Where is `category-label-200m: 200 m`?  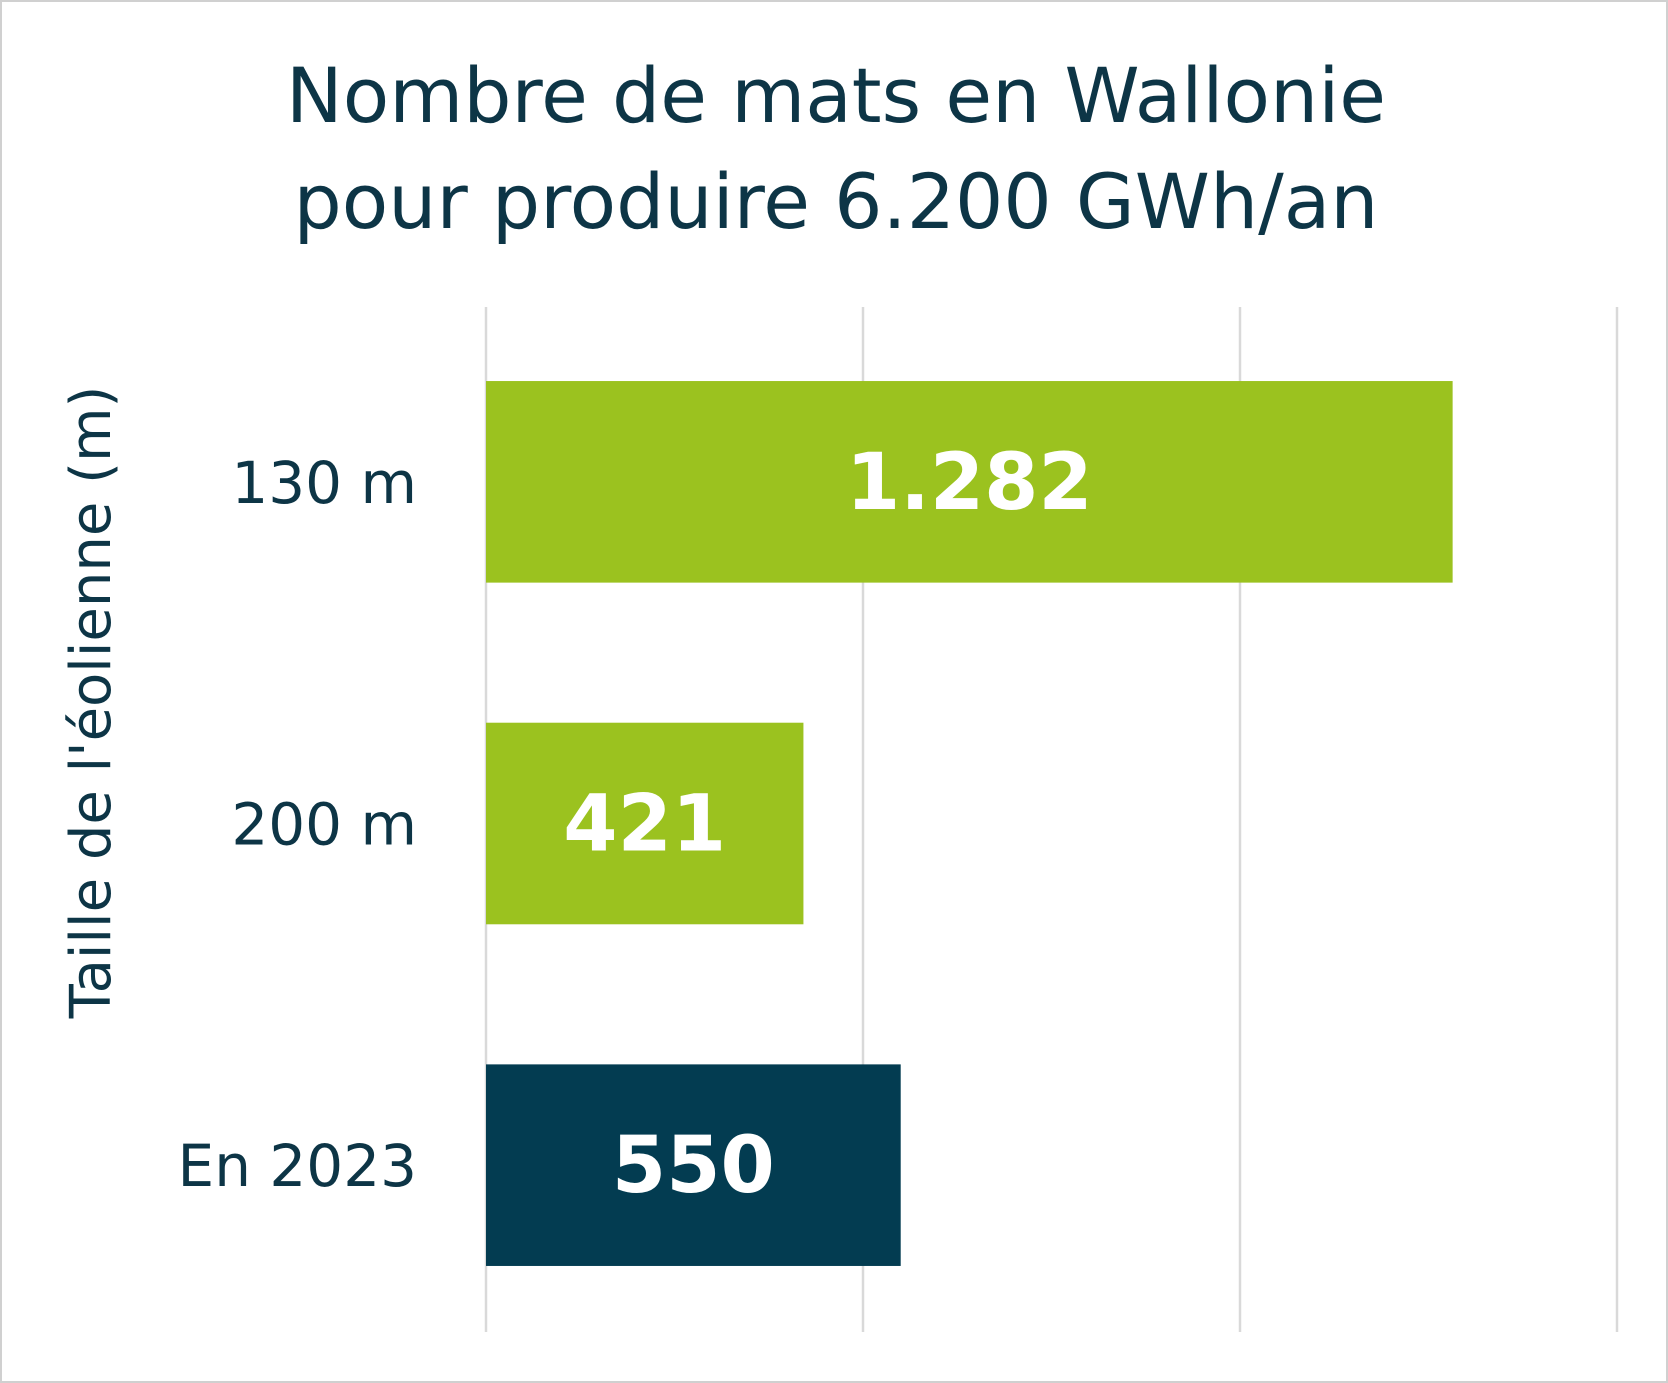 category-label-200m: 200 m is located at coordinates (324, 825).